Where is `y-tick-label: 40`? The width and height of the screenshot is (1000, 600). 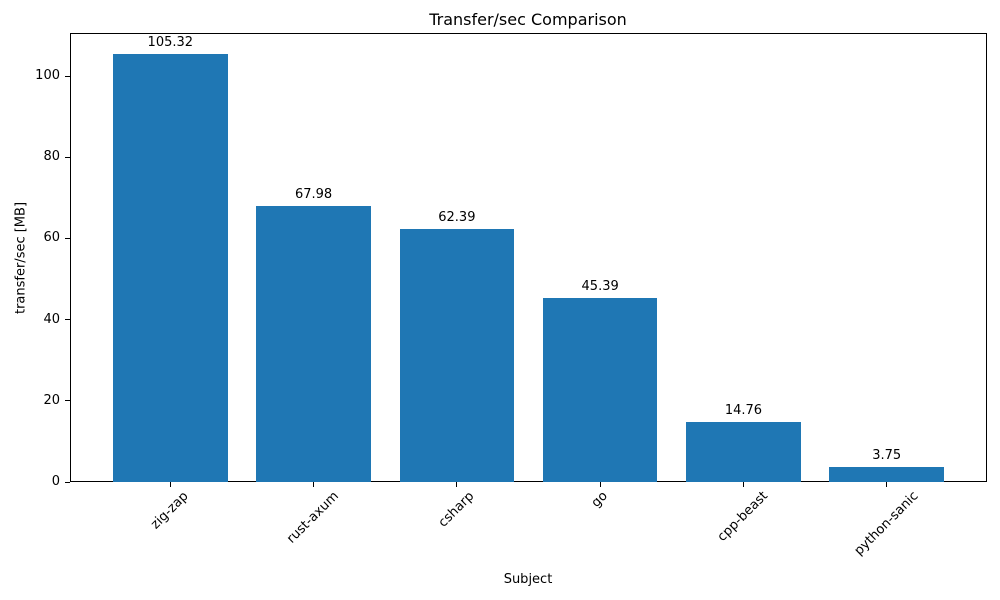
y-tick-label: 40 is located at coordinates (51, 319).